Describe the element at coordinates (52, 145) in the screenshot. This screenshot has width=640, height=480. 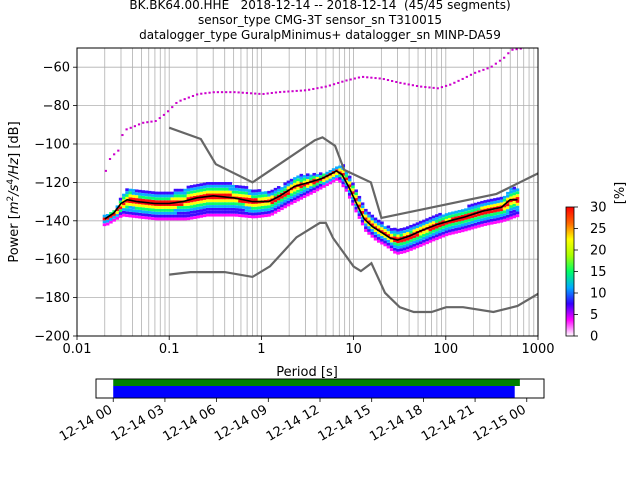
I see `y-tick-label: −100` at that location.